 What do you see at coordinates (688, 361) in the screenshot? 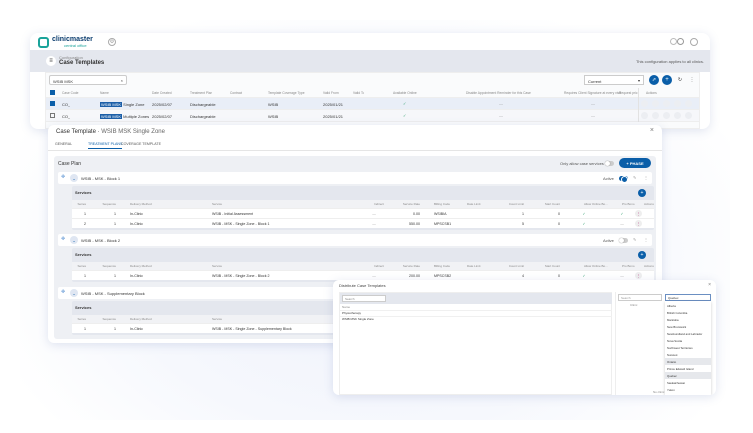
I see `province-option: Ontario` at bounding box center [688, 361].